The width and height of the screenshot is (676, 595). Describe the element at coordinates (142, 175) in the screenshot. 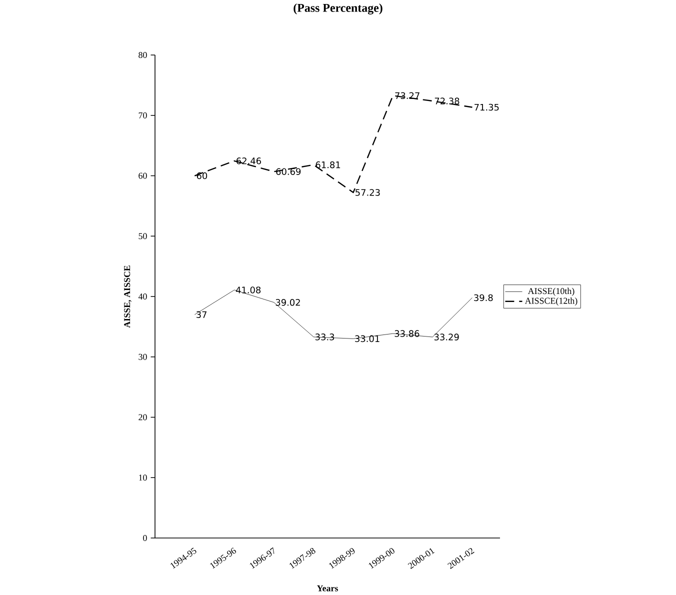

I see `y-tick-label: 60` at that location.